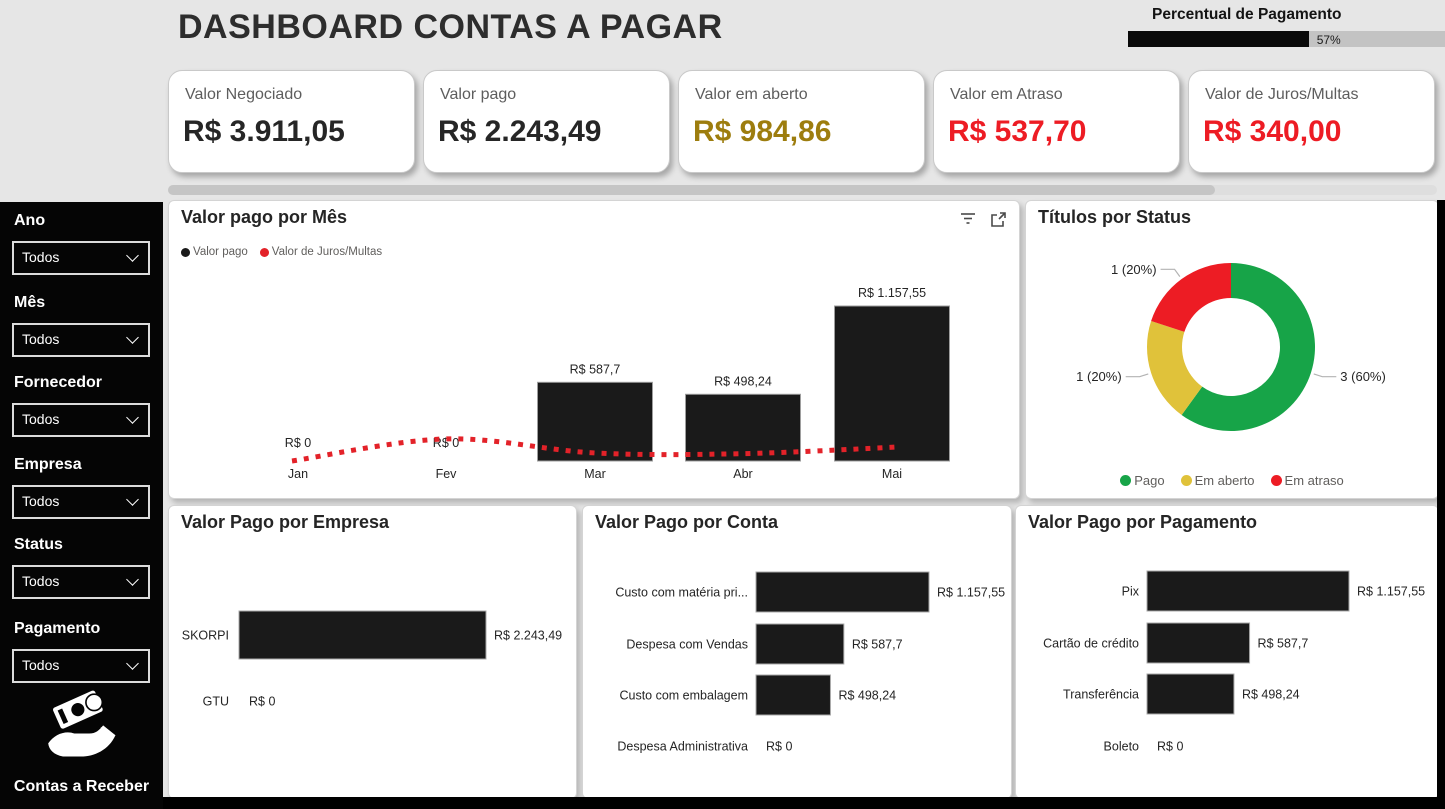 The width and height of the screenshot is (1445, 809). I want to click on hbar-skorpi, so click(362, 635).